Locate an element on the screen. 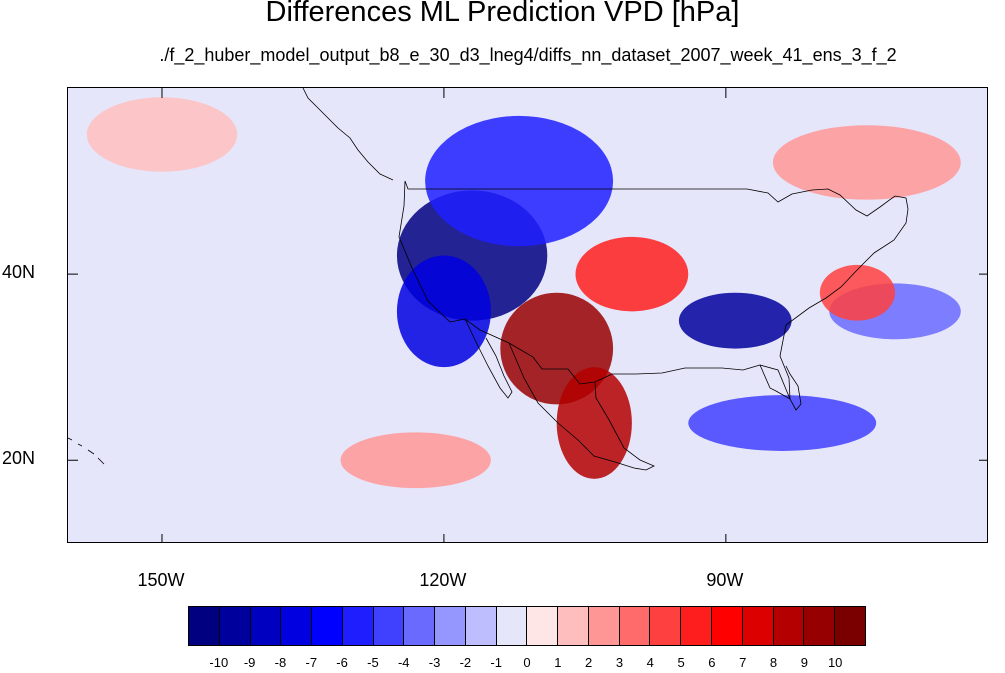 The image size is (1005, 673). colorbar-labels: -10 -9 -8 -7 -6 -5 -4 -3 -2 -1 0 1 2 3 4 5 6 7 8 9 10 is located at coordinates (527, 664).